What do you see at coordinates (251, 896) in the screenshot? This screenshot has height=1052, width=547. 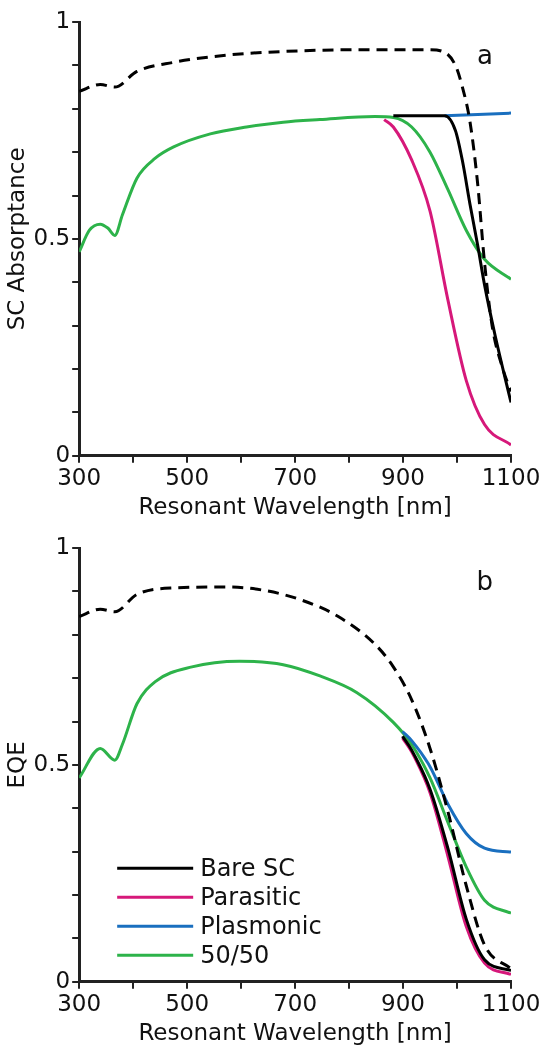 I see `legend-label: Parasitic` at bounding box center [251, 896].